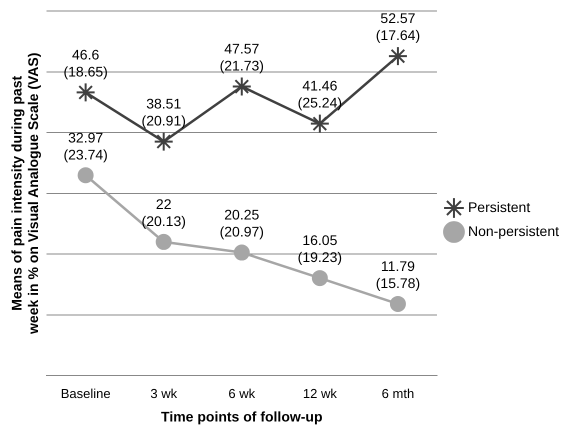  I want to click on x-tick-label: 6 wk, so click(242, 393).